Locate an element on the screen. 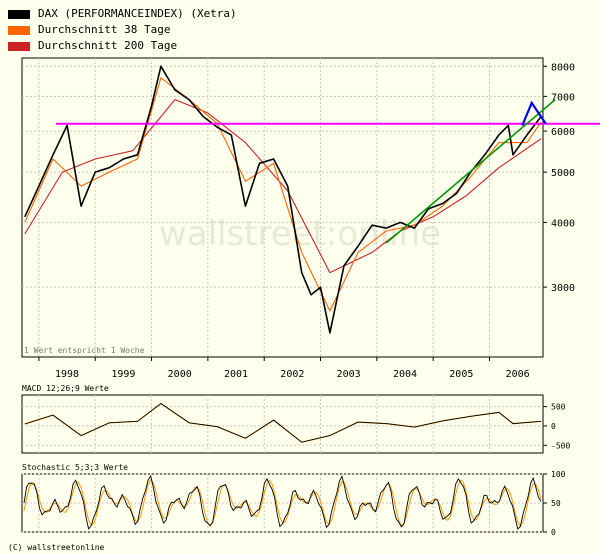  x-tick-label: 2001 is located at coordinates (236, 374).